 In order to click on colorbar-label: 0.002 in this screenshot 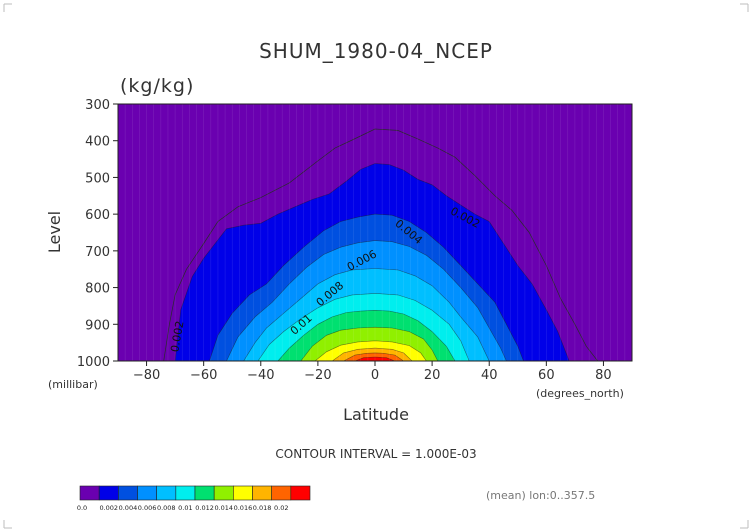, I will do `click(108, 508)`.